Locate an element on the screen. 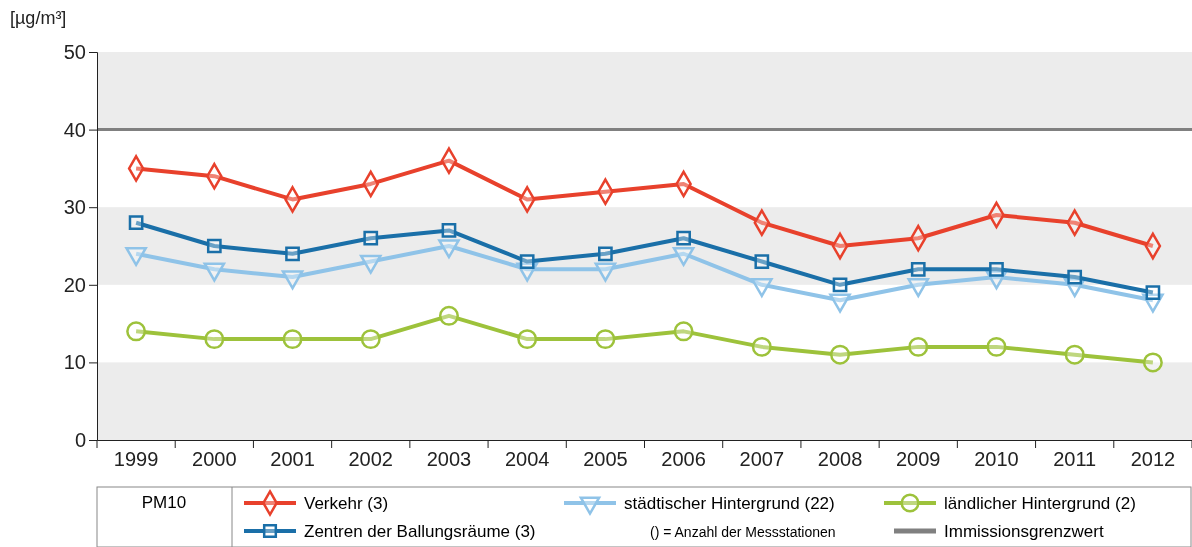 This screenshot has height=547, width=1192. legend-label: städtischer Hintergrund (22) is located at coordinates (729, 503).